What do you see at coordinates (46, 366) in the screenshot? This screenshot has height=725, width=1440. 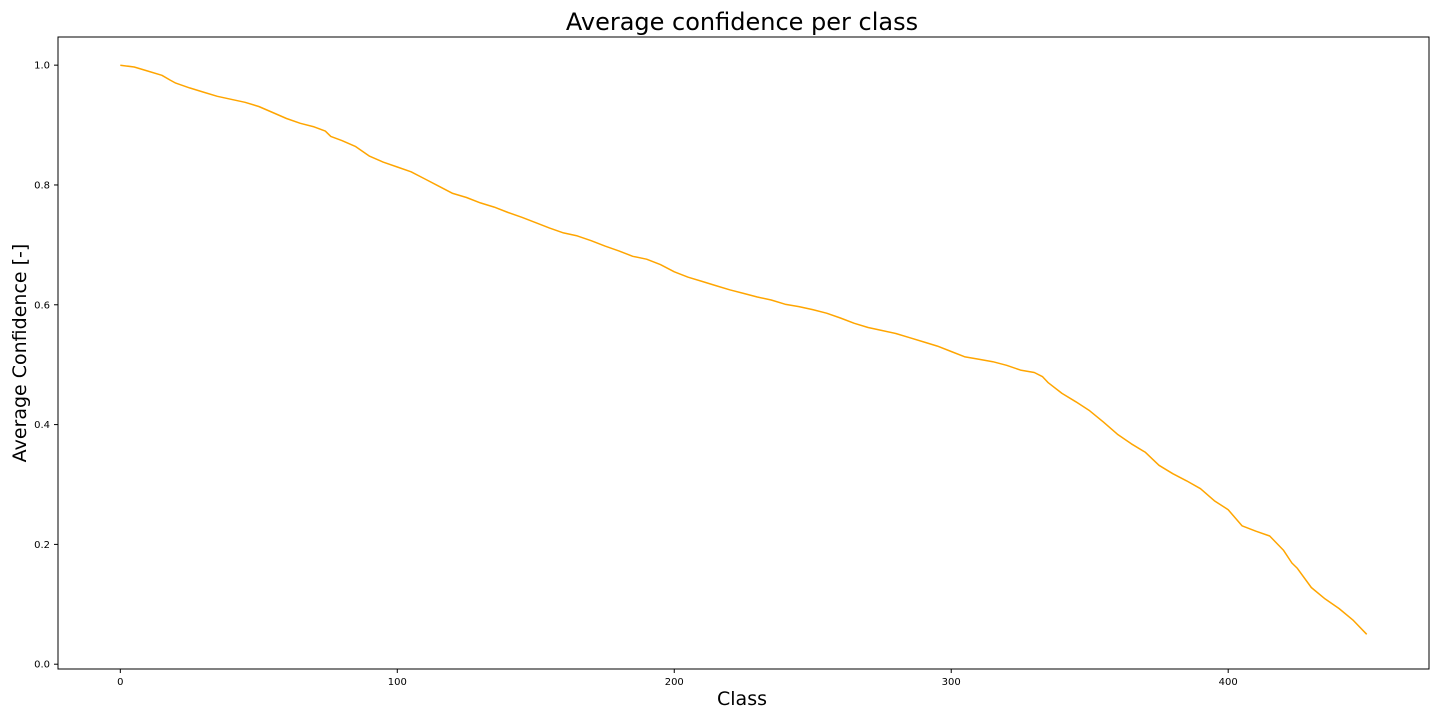 I see `y-axis: 0.0 0.2 0.4 0.6 0.8 1.0` at bounding box center [46, 366].